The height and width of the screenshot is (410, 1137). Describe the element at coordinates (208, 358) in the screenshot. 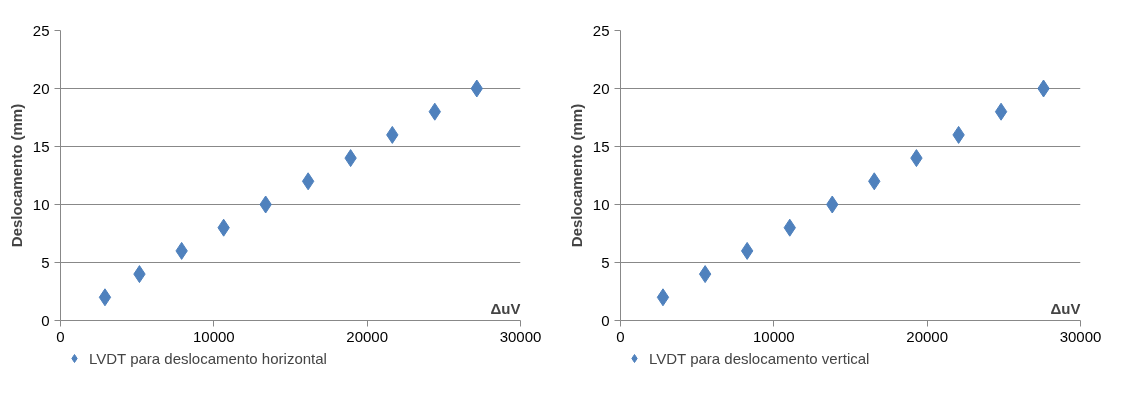

I see `legend-label: LVDT para deslocamento horizontal` at that location.